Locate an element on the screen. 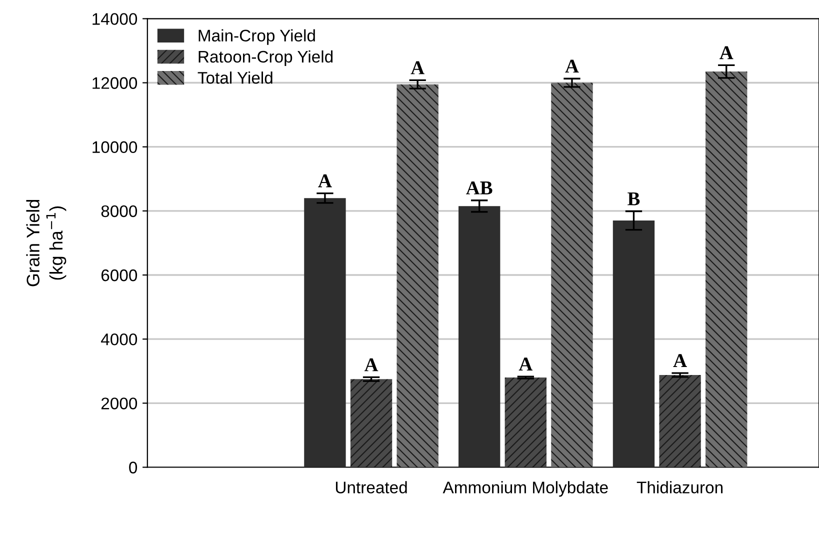  x-tick-label: Untreated is located at coordinates (371, 487).